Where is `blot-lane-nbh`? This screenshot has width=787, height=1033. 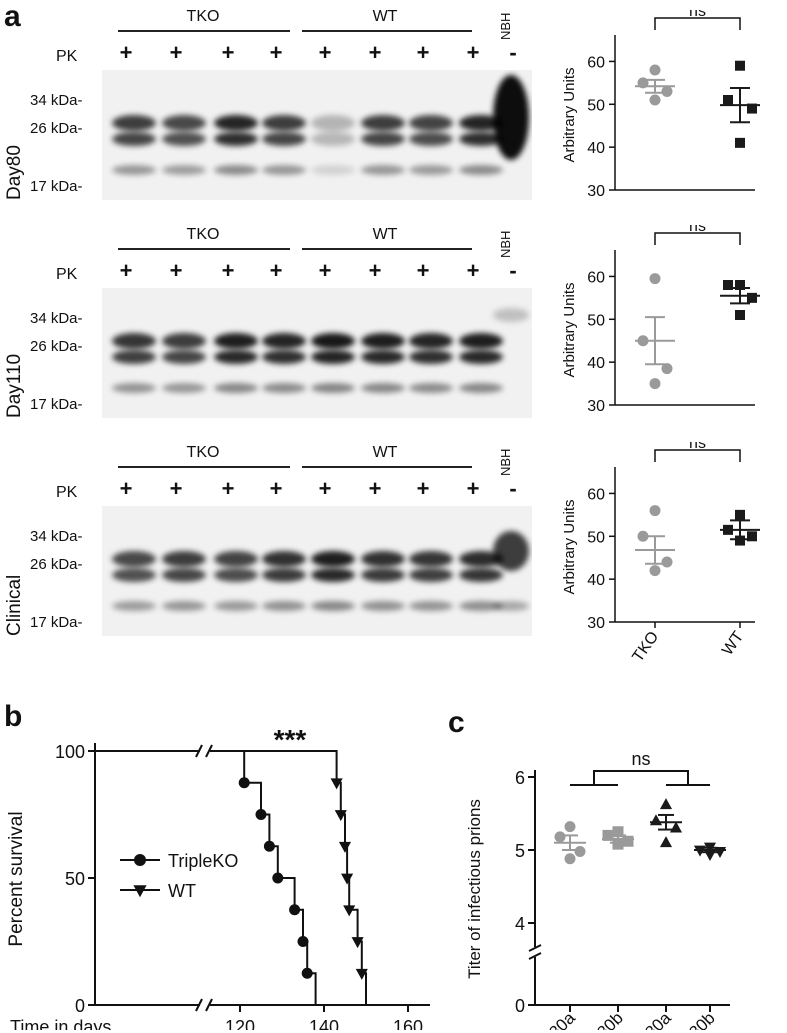
blot-lane-nbh is located at coordinates (511, 135).